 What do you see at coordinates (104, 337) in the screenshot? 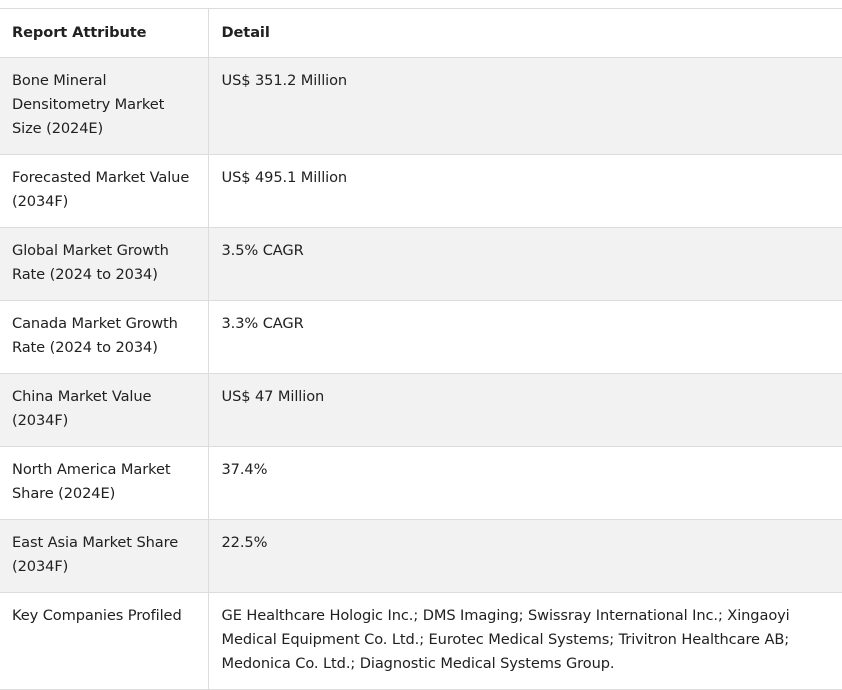
I see `attribute-cell: Canada Market Growth Rate (2024 to 2034)` at bounding box center [104, 337].